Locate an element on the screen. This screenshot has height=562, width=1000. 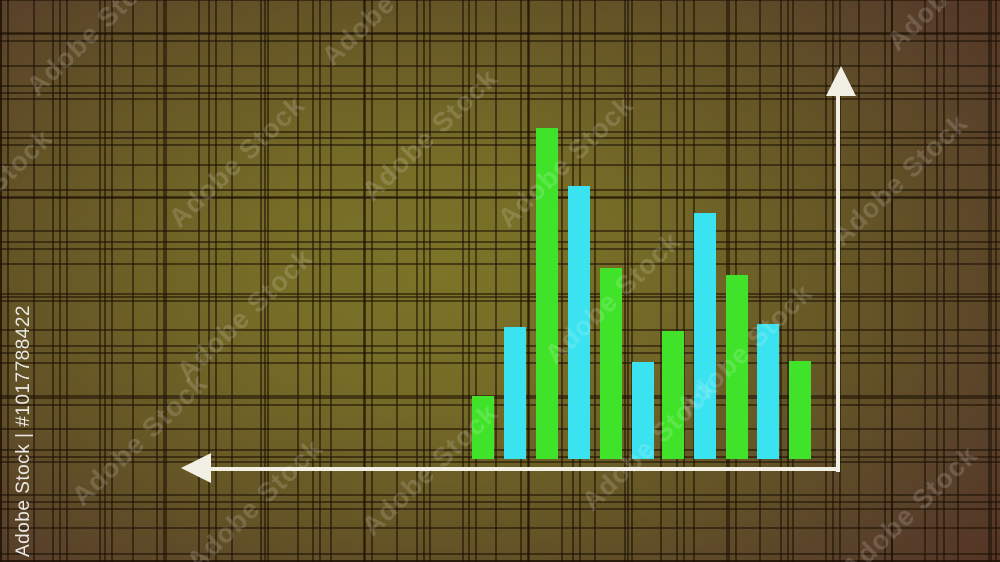
y-axis-arrowhead-icon is located at coordinates (841, 81).